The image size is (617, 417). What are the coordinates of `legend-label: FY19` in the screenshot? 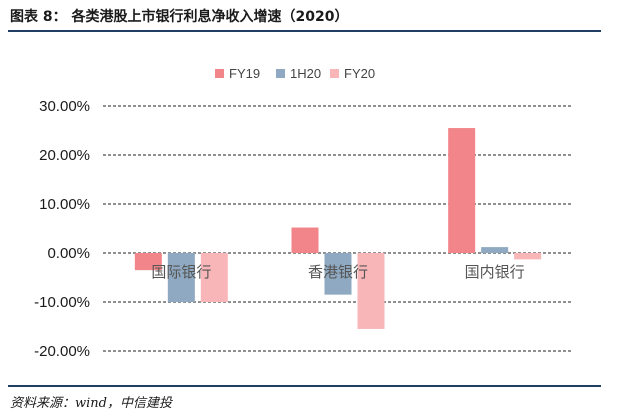 It's located at (244, 73).